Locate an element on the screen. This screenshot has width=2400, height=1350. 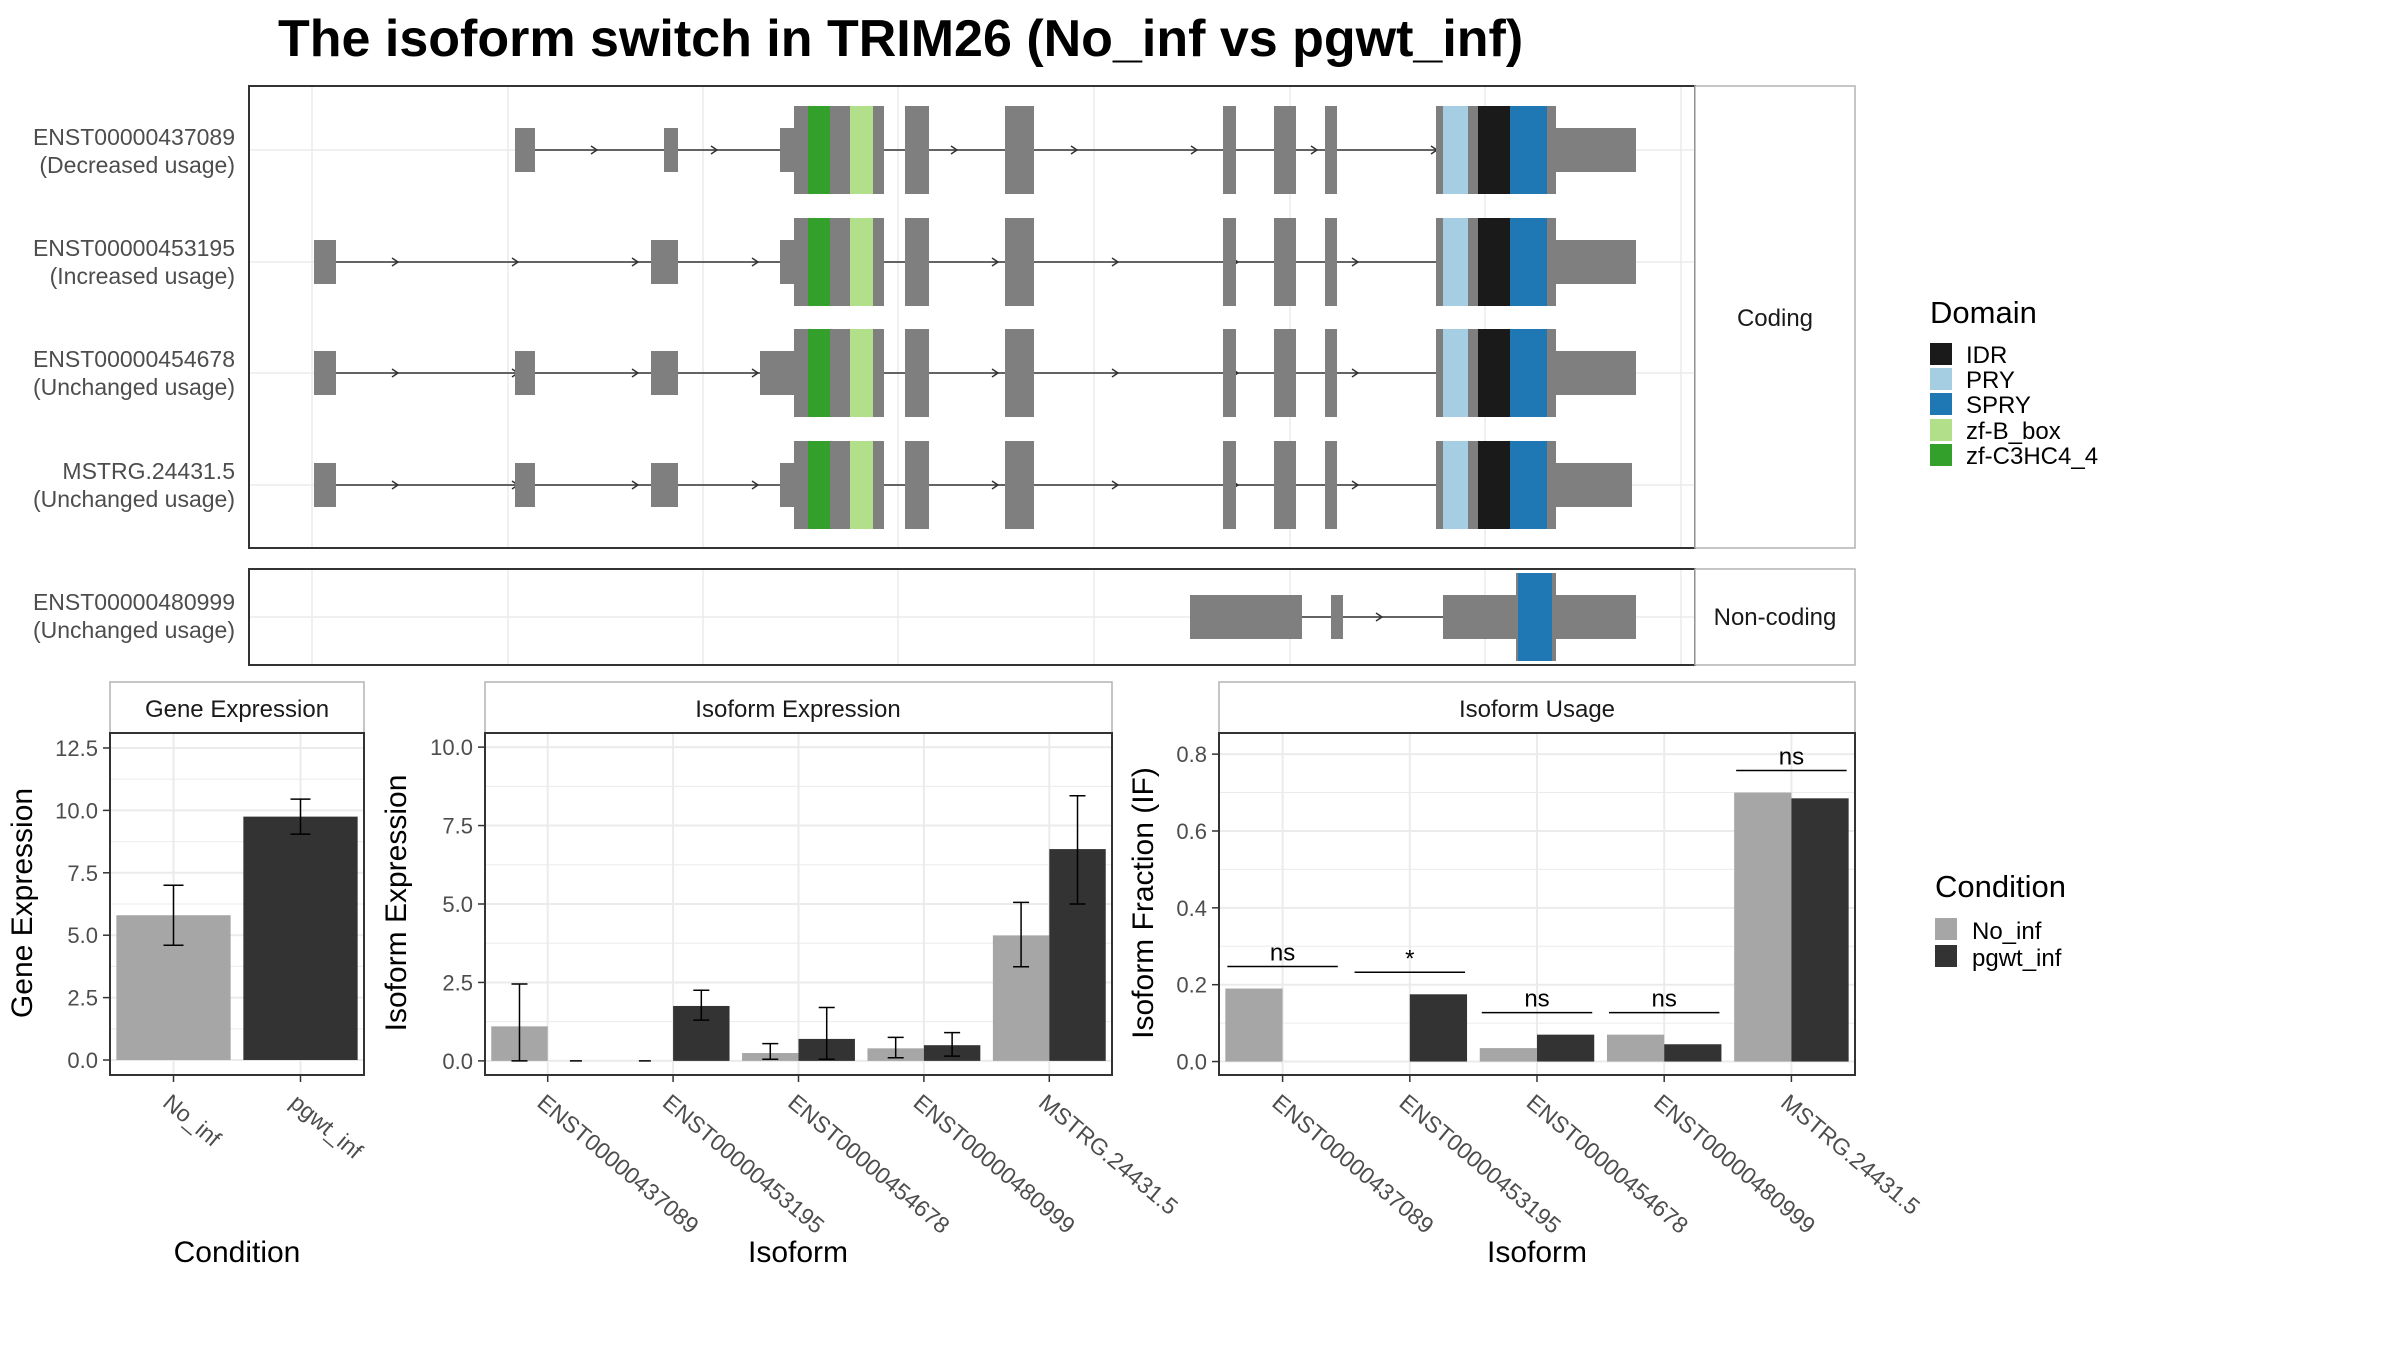
legend-item-pry: PRY is located at coordinates (1972, 380).